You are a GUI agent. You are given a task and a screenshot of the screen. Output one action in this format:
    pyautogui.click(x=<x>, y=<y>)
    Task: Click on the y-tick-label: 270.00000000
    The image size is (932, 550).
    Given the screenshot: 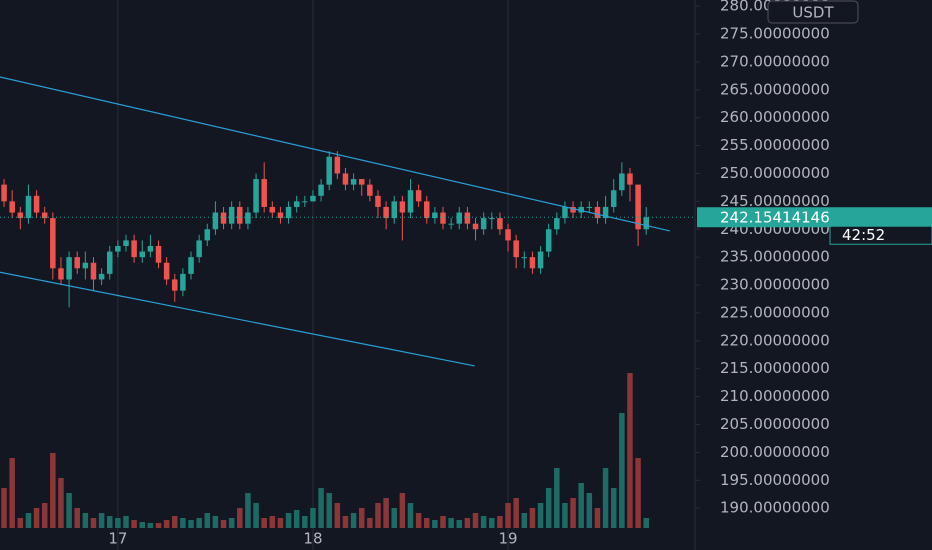 What is the action you would take?
    pyautogui.click(x=775, y=61)
    